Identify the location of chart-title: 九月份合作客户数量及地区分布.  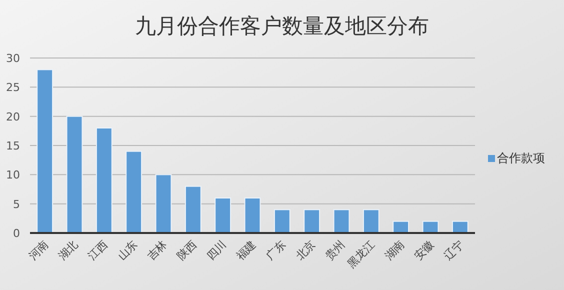
(282, 26).